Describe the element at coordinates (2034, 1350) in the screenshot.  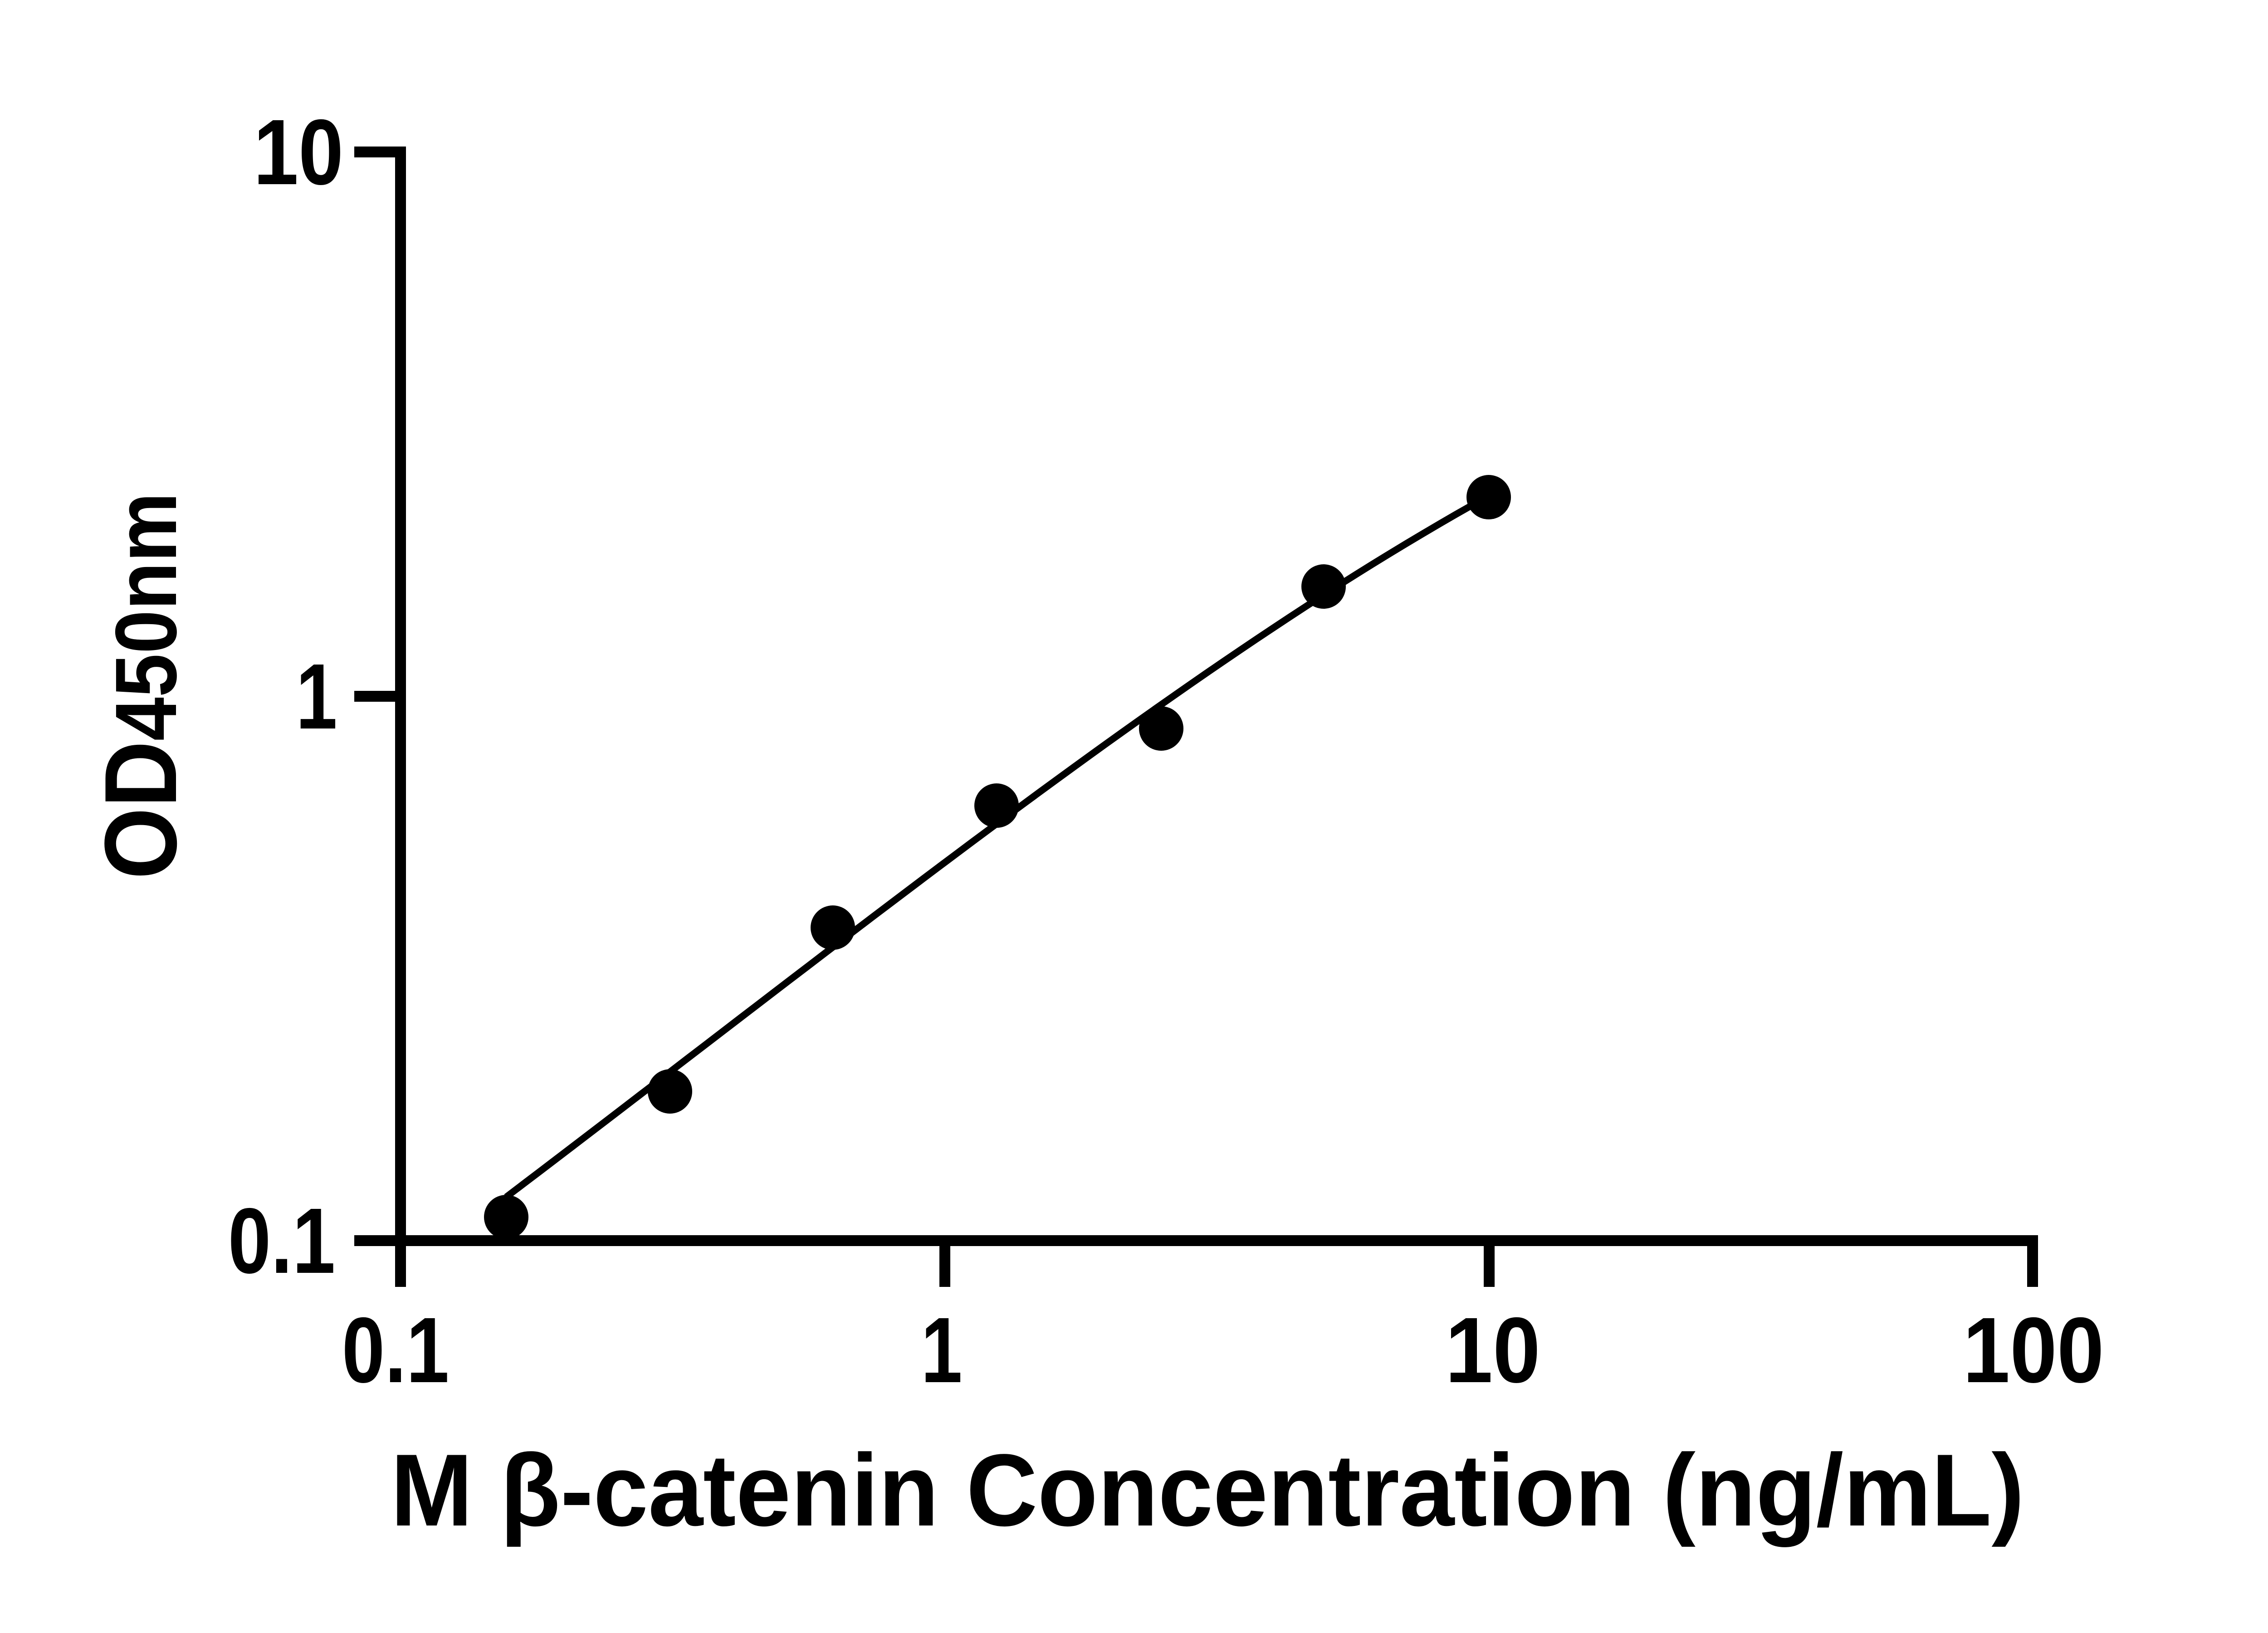
I see `svg-text: 100` at that location.